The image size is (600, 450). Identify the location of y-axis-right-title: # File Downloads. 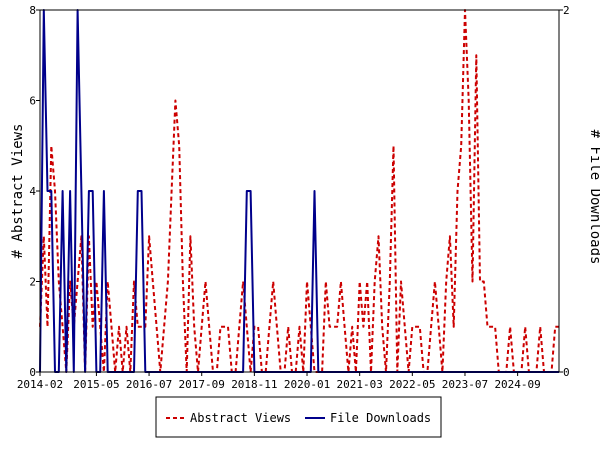
(593, 197).